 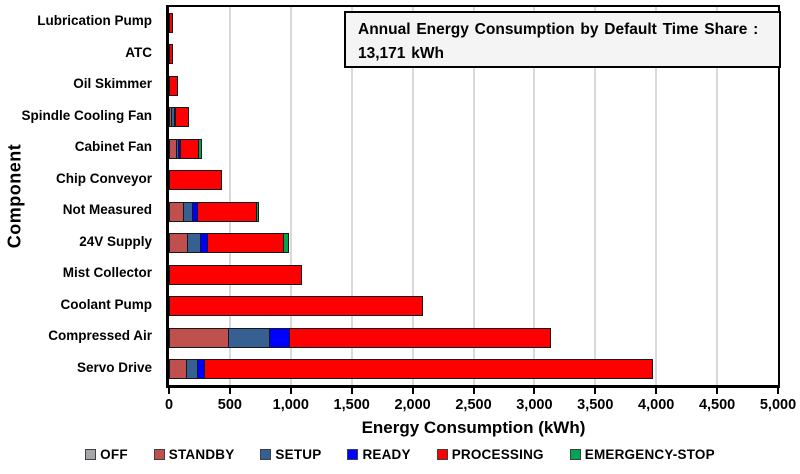 I want to click on y-category-label: Not Measured, so click(x=107, y=210).